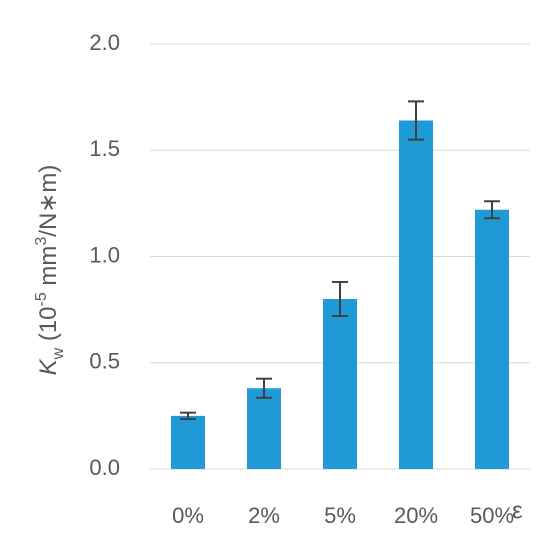 This screenshot has height=548, width=550. What do you see at coordinates (58, 353) in the screenshot?
I see `y-axis-label-part: w` at bounding box center [58, 353].